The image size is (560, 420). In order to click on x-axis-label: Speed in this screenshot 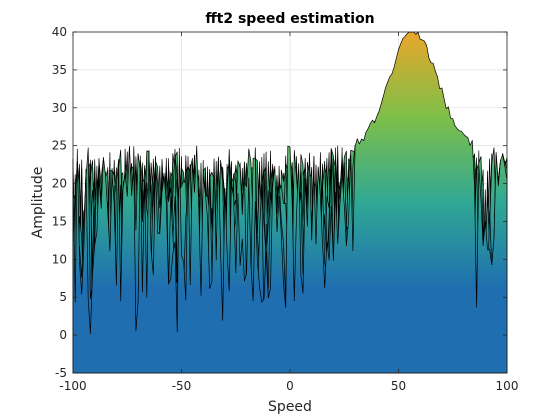, I will do `click(290, 407)`.